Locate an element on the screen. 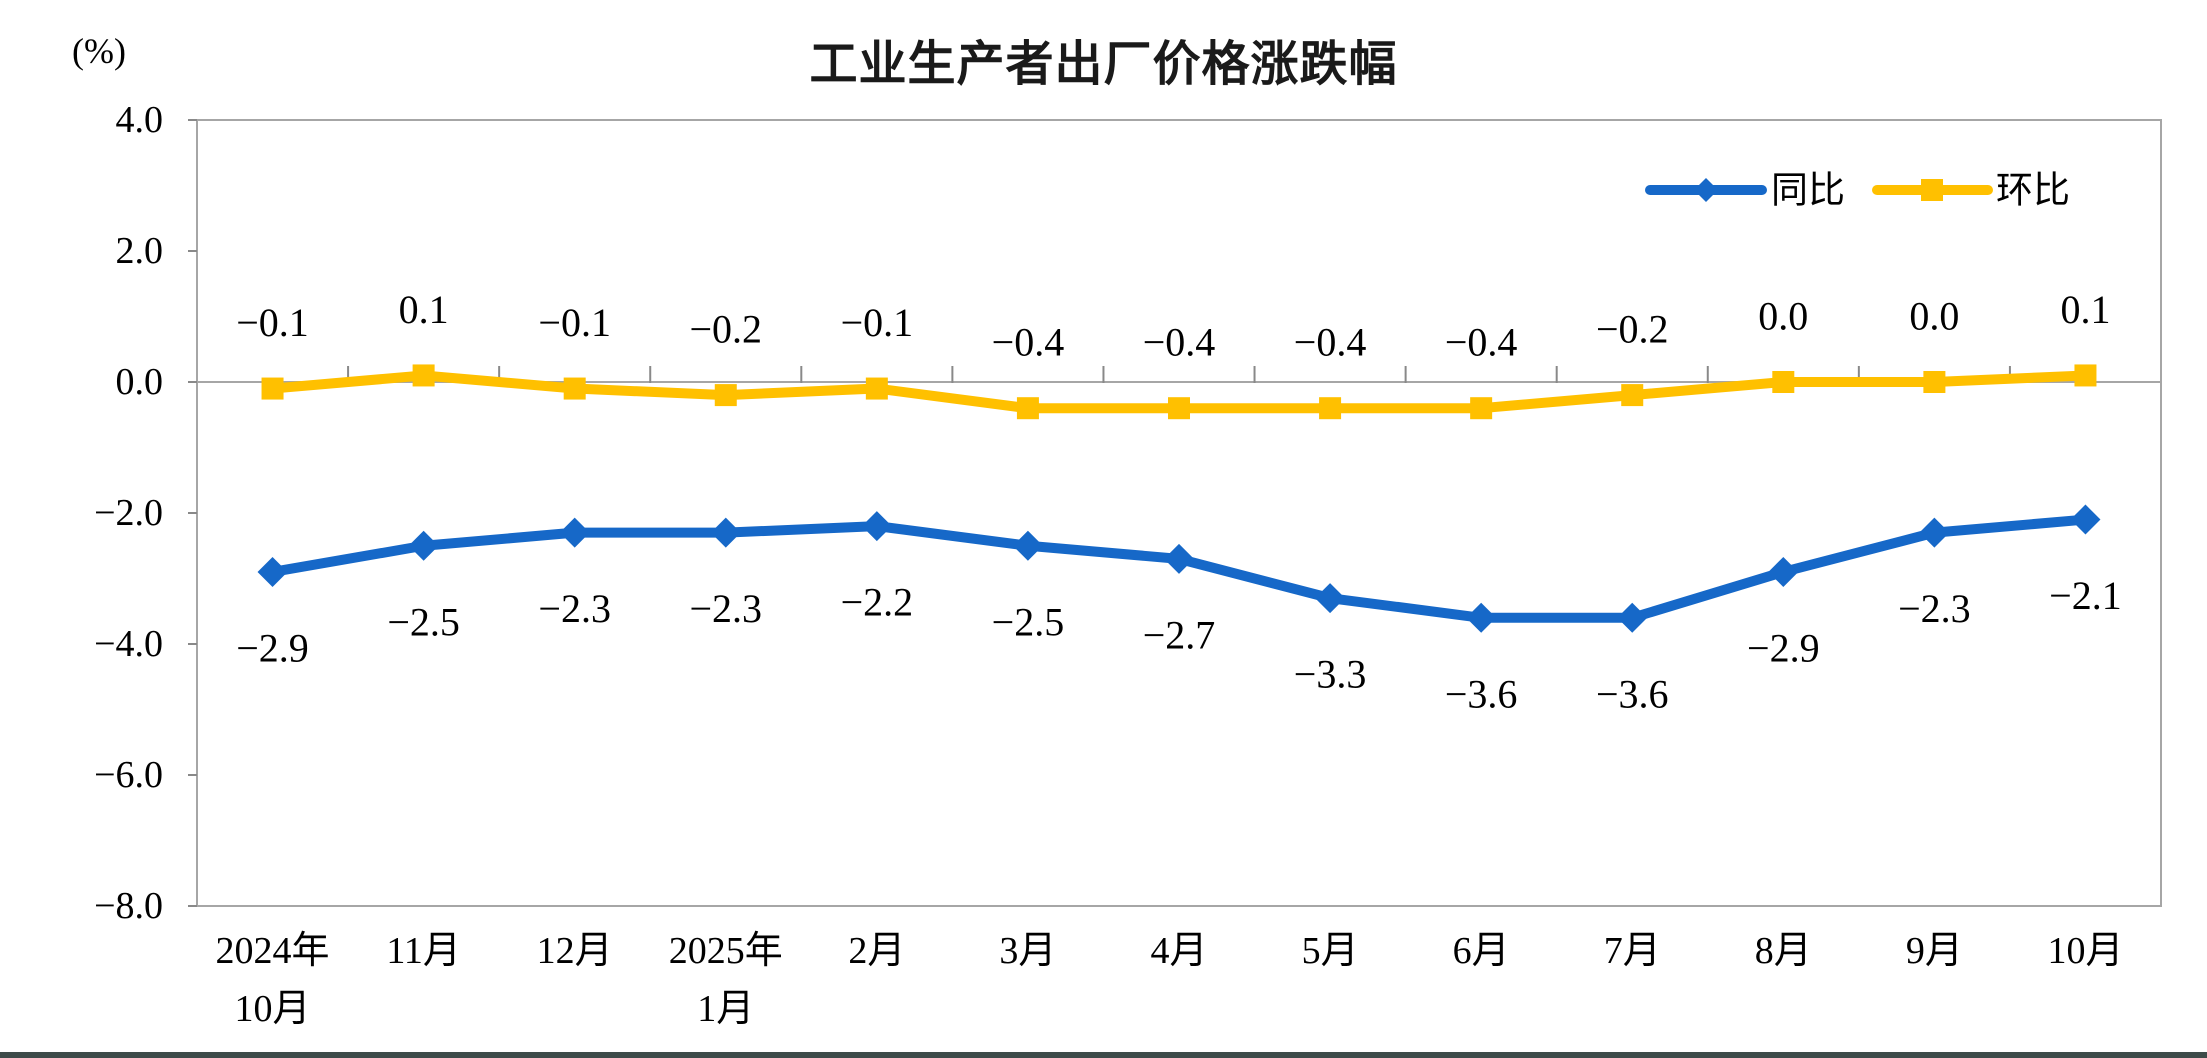 This screenshot has height=1058, width=2207. chart-title: 工业生产者出厂价格涨跌幅 is located at coordinates (1103, 64).